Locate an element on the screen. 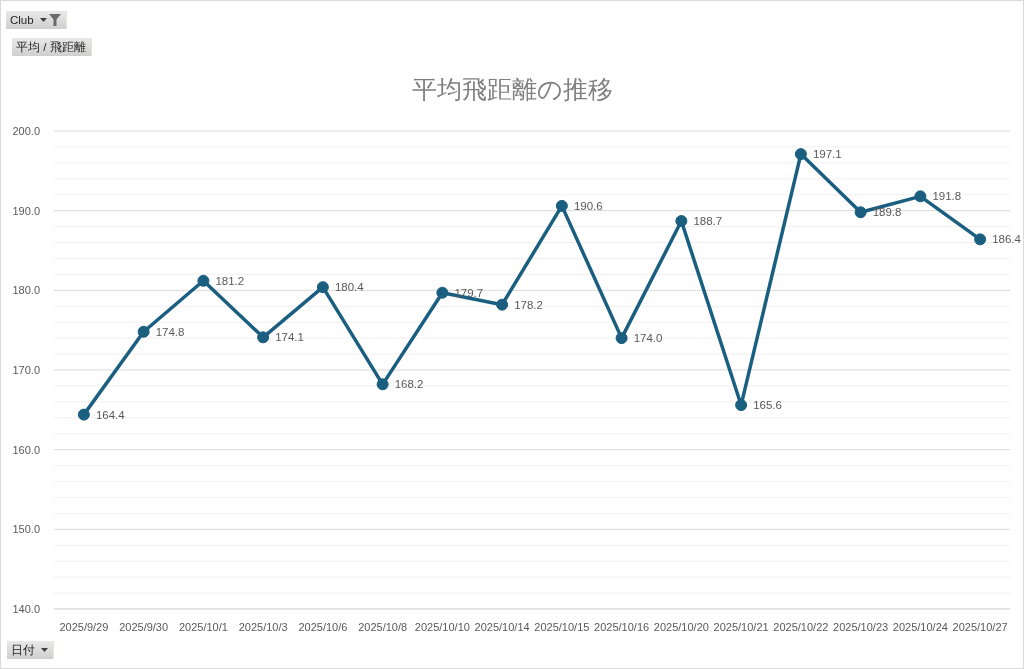 The image size is (1024, 669). x-tick-label: 2025/9/29 is located at coordinates (84, 626).